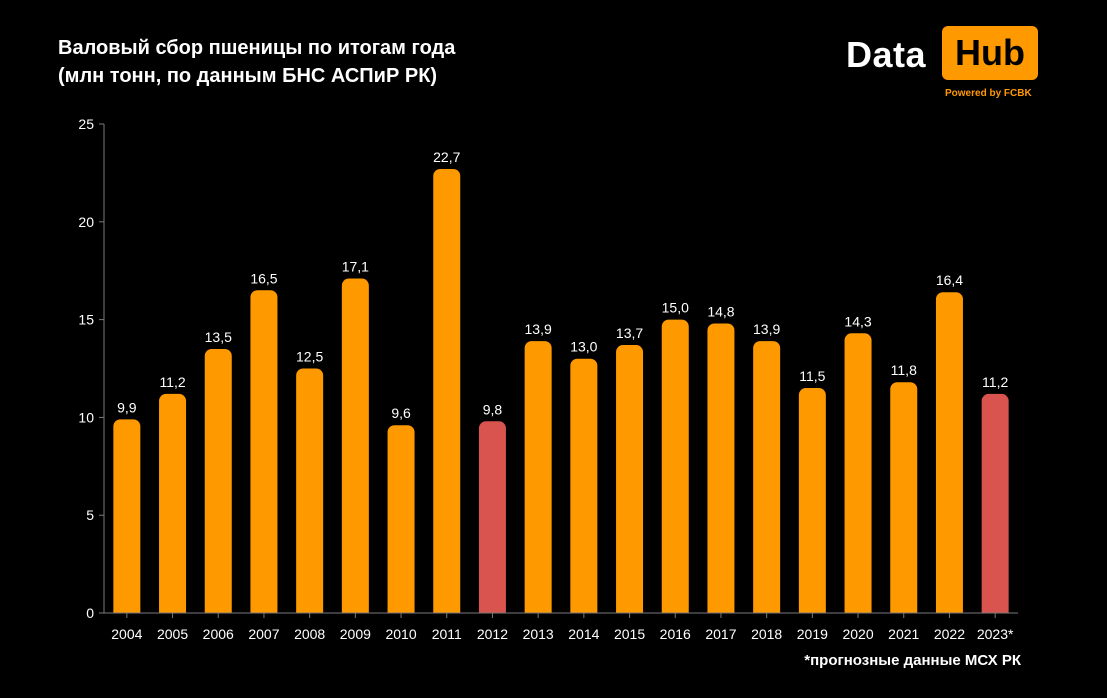  Describe the element at coordinates (263, 634) in the screenshot. I see `x-tick-label: 2007` at that location.